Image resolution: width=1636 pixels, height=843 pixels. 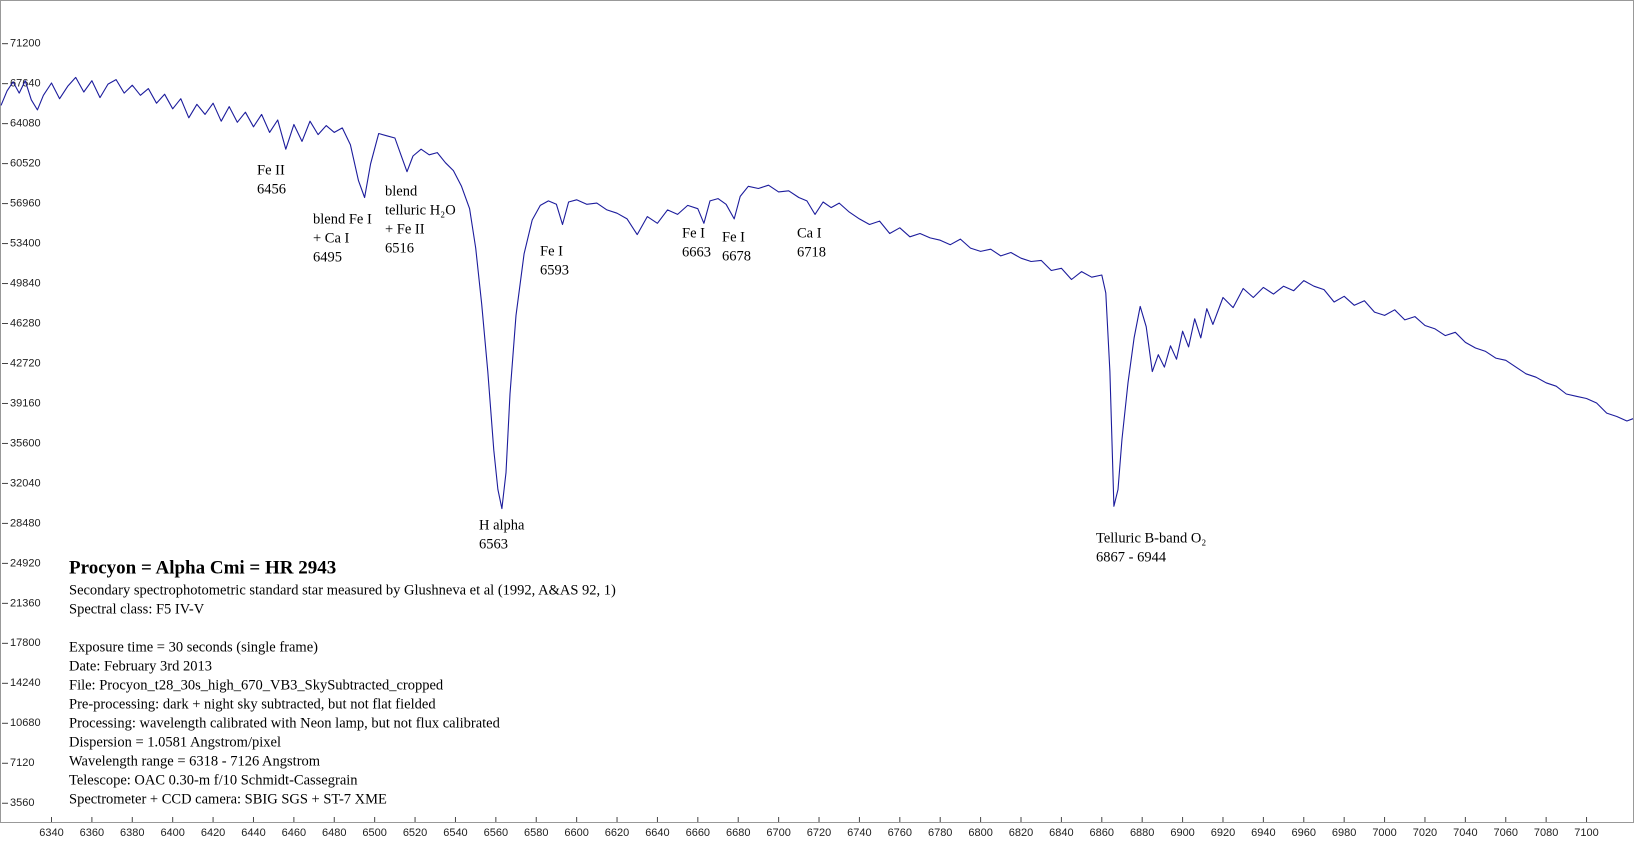 I want to click on annotation: 6718, so click(x=811, y=252).